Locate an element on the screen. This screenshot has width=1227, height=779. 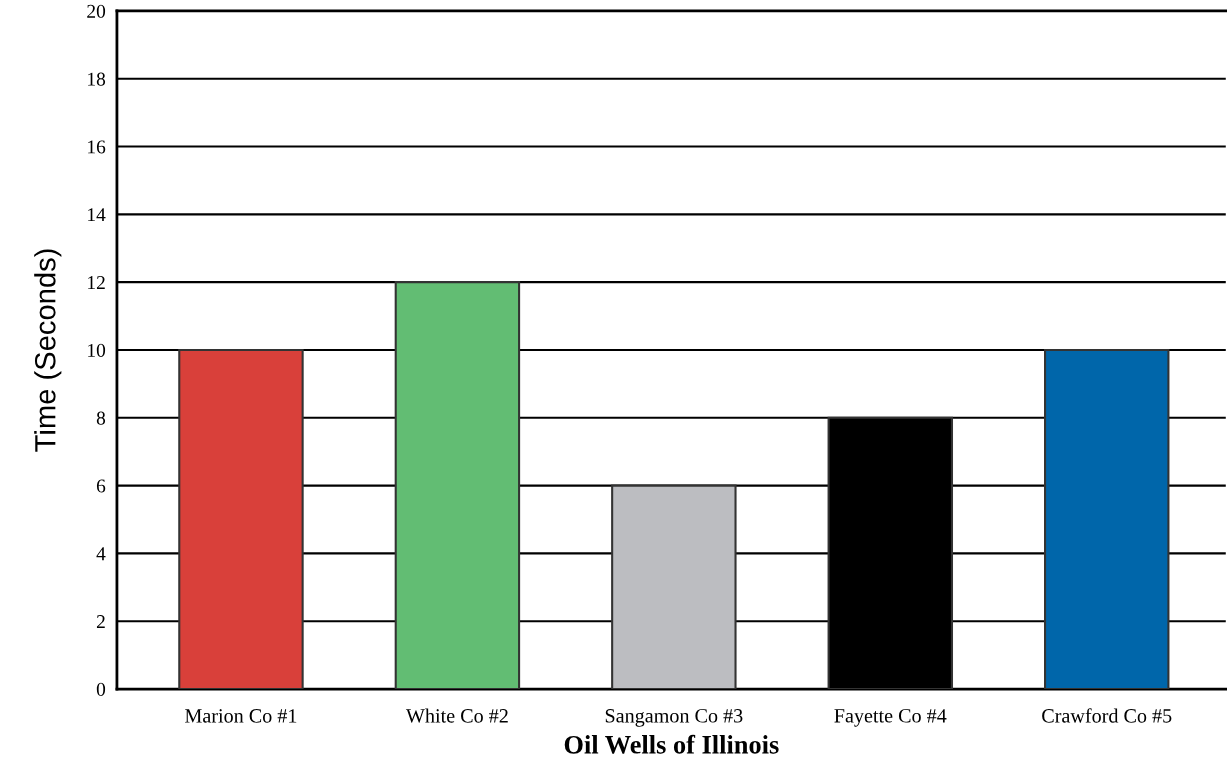
x-tick-label: White Co #2 is located at coordinates (456, 715).